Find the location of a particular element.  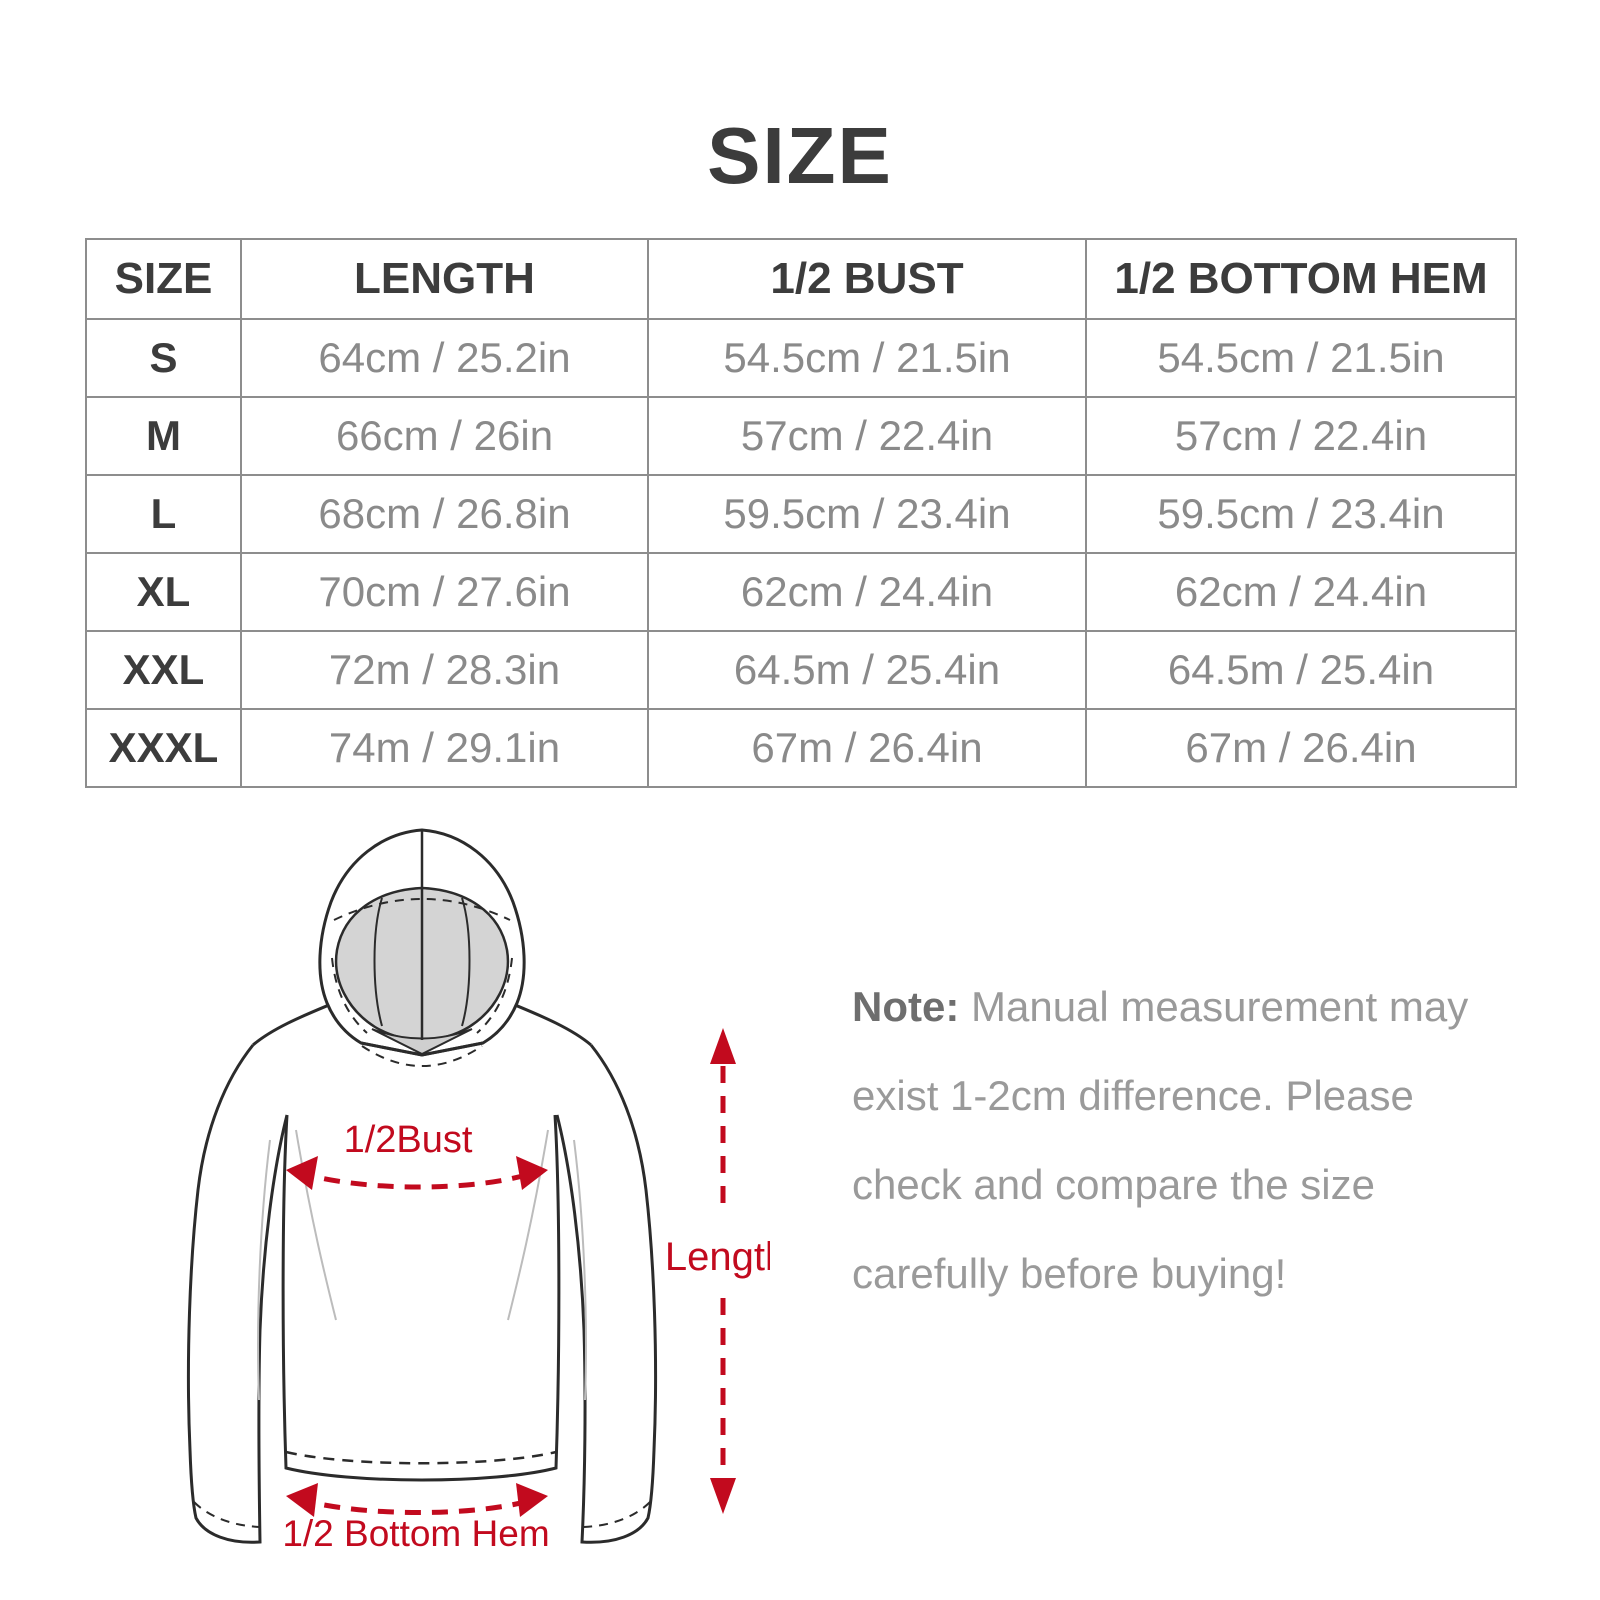

hem-value: 59.5cm / 23.4in is located at coordinates (1301, 514).